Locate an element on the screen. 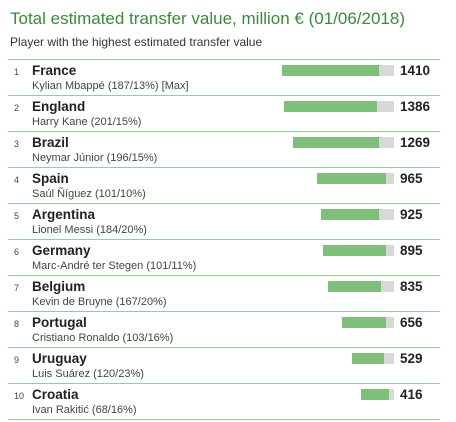 The width and height of the screenshot is (456, 422). player-info: Kylian Mbappé (187/13%) [Max] is located at coordinates (110, 86).